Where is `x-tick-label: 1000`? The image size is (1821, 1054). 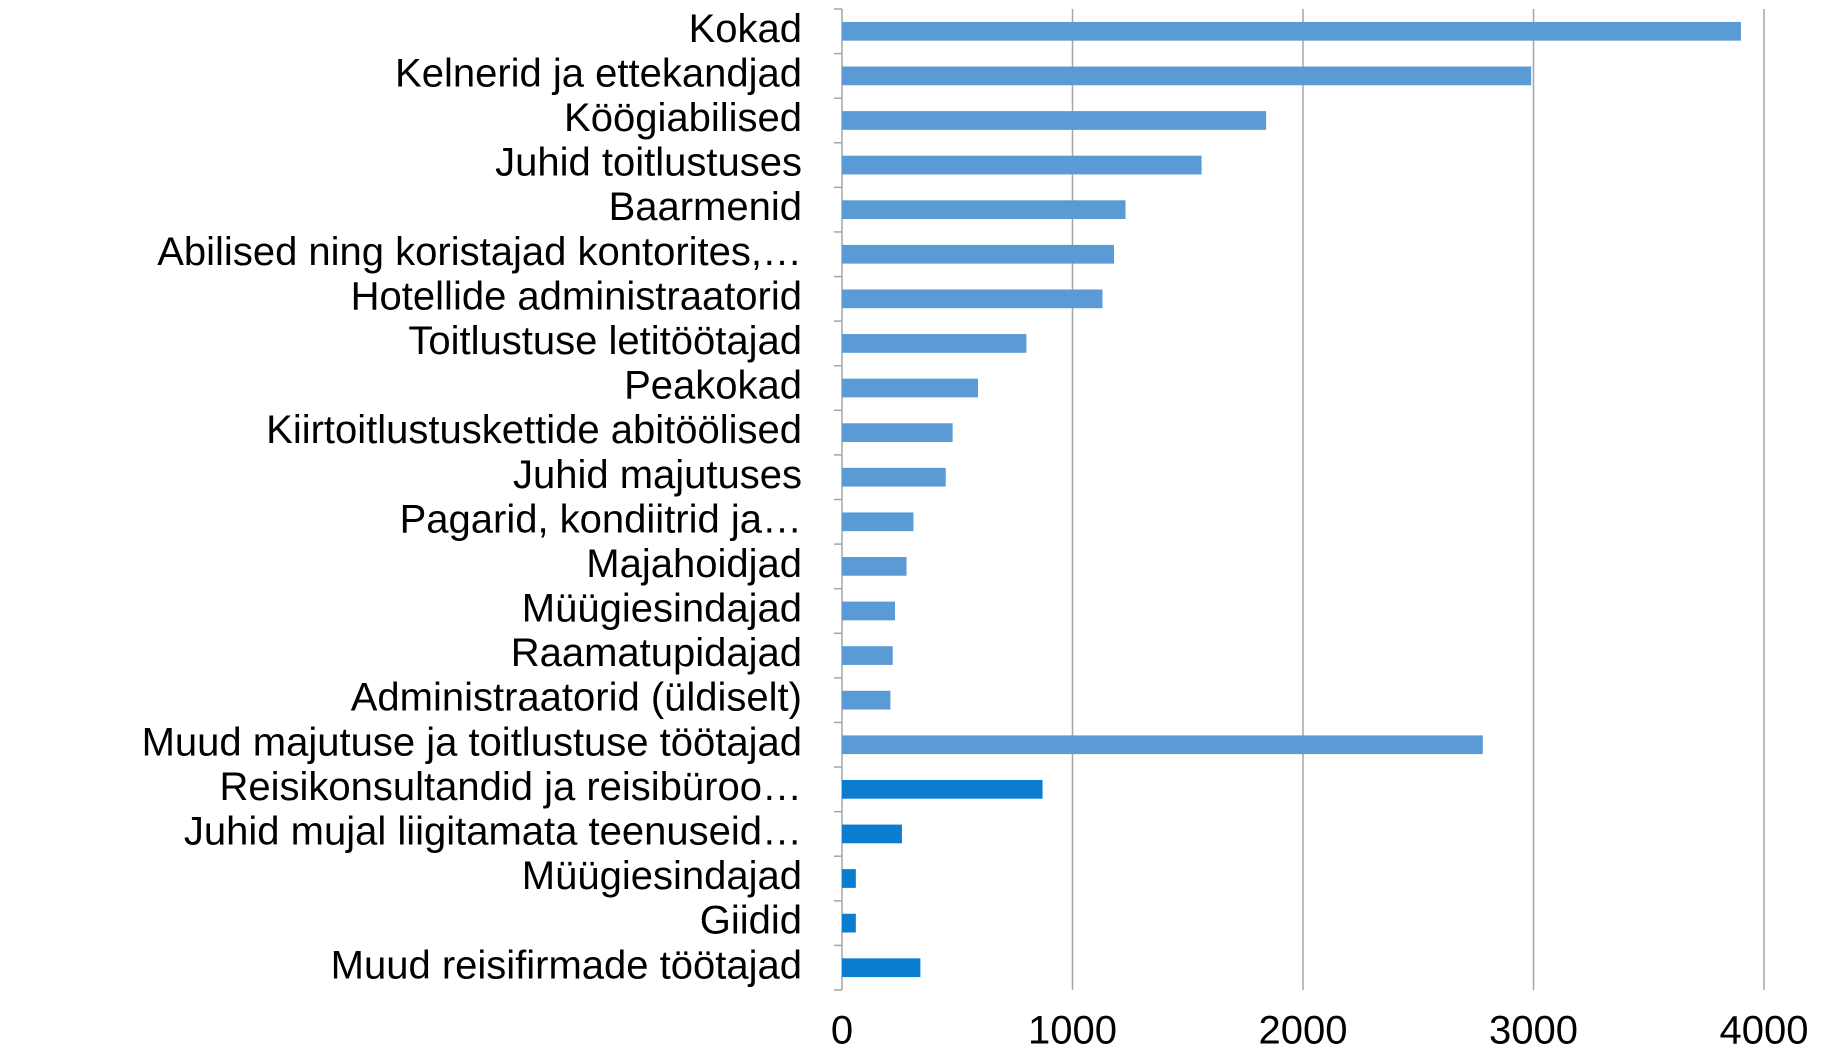 x-tick-label: 1000 is located at coordinates (1072, 1031).